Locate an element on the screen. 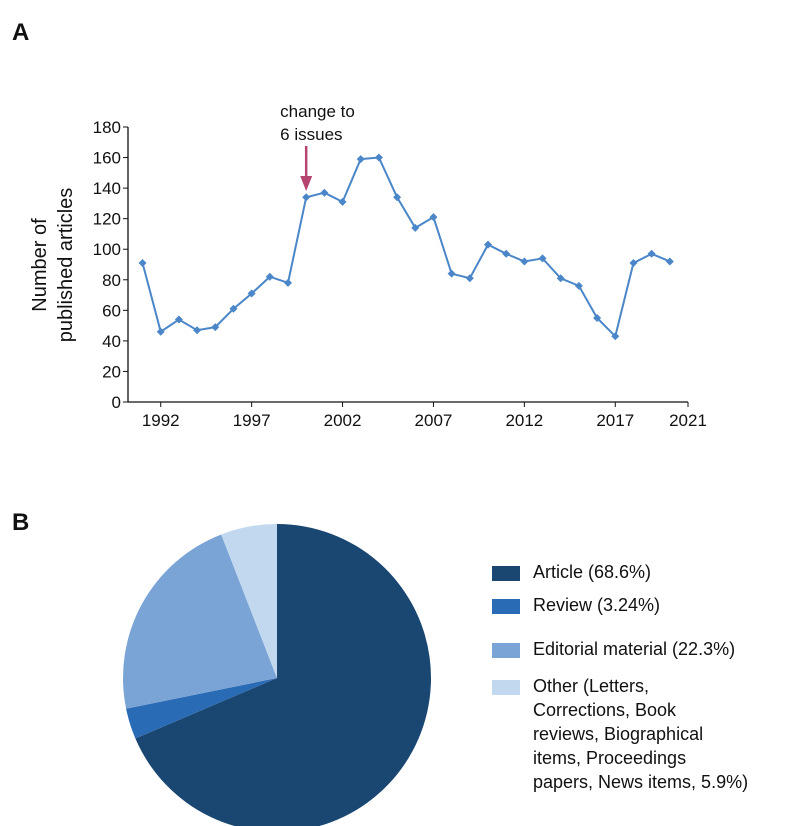  panel-label: B is located at coordinates (20, 522).